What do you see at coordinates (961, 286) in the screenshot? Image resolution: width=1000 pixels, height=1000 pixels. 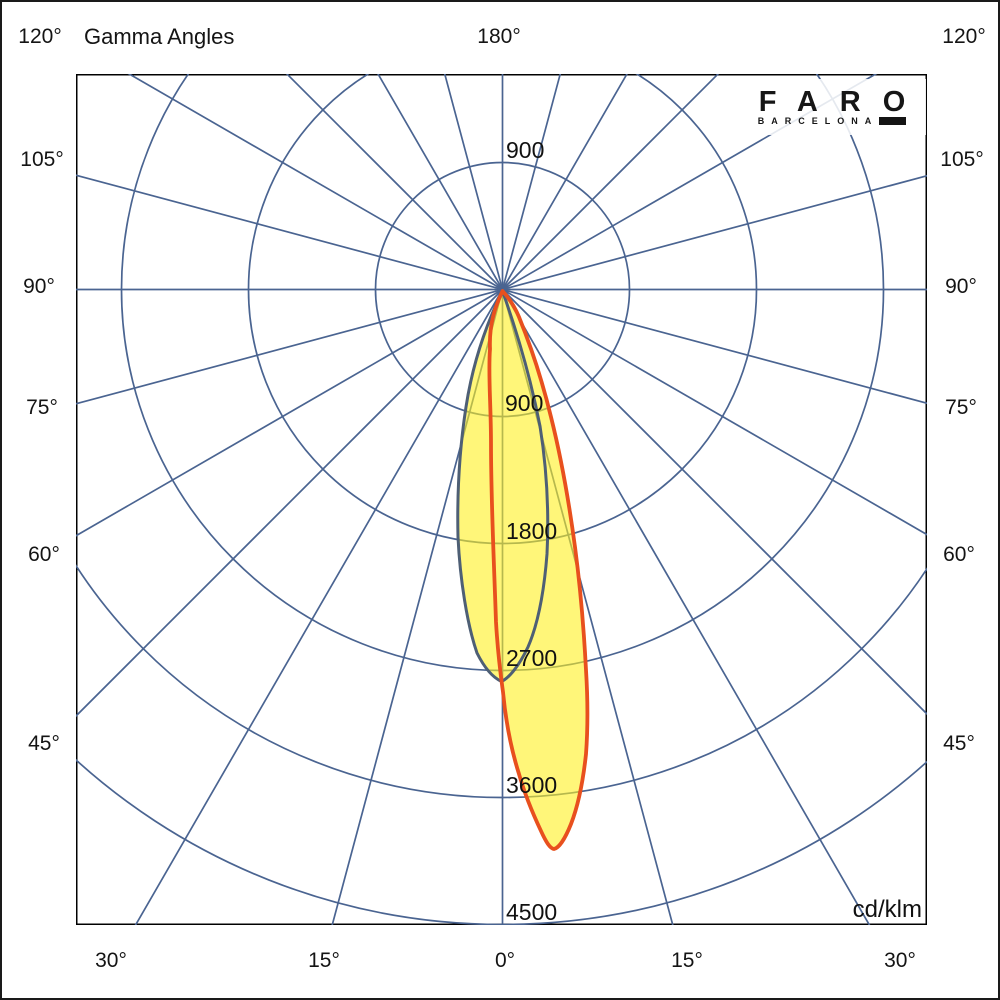 I see `angle-label-right-90: 90°` at bounding box center [961, 286].